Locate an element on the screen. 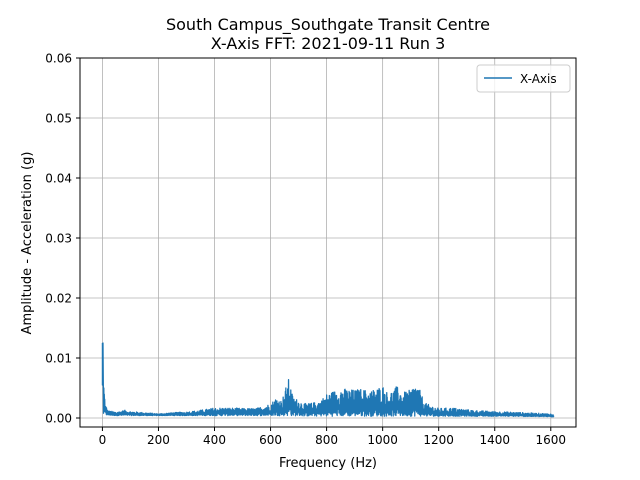 This screenshot has width=640, height=480. y-tick-label: 0.03 is located at coordinates (58, 239).